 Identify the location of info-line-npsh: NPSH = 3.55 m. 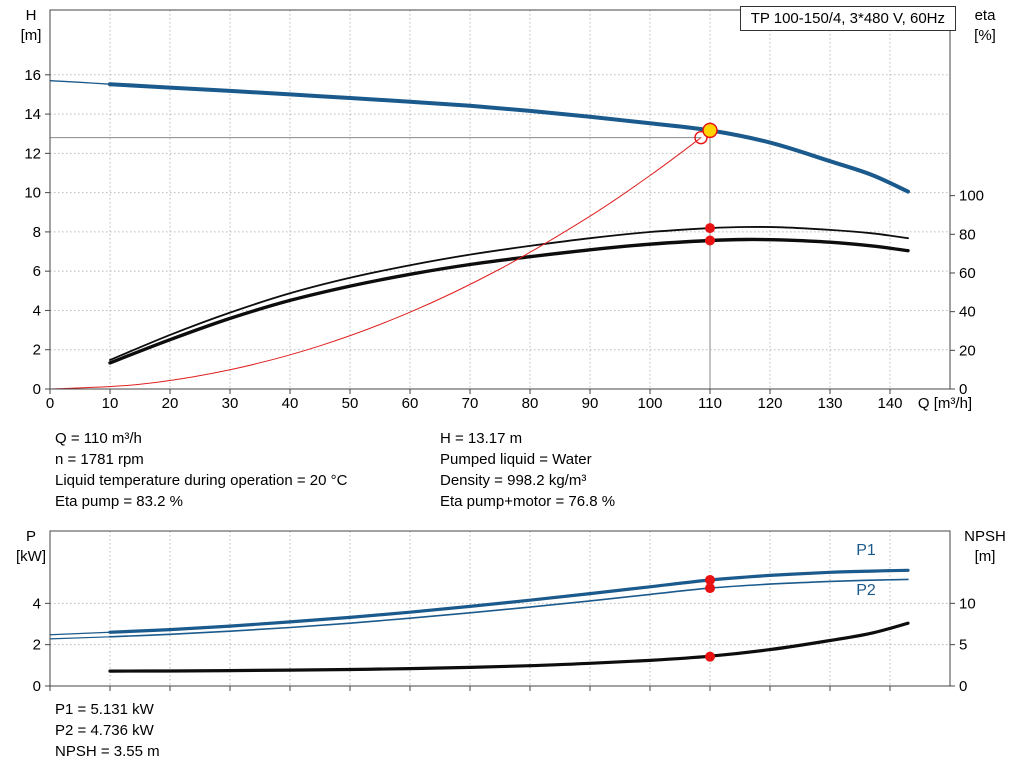
(107, 751).